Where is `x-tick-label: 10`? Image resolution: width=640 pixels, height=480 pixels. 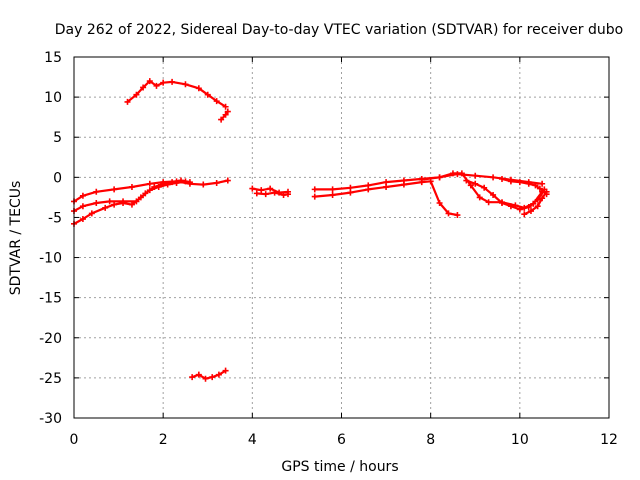
x-tick-label: 10 is located at coordinates (520, 440).